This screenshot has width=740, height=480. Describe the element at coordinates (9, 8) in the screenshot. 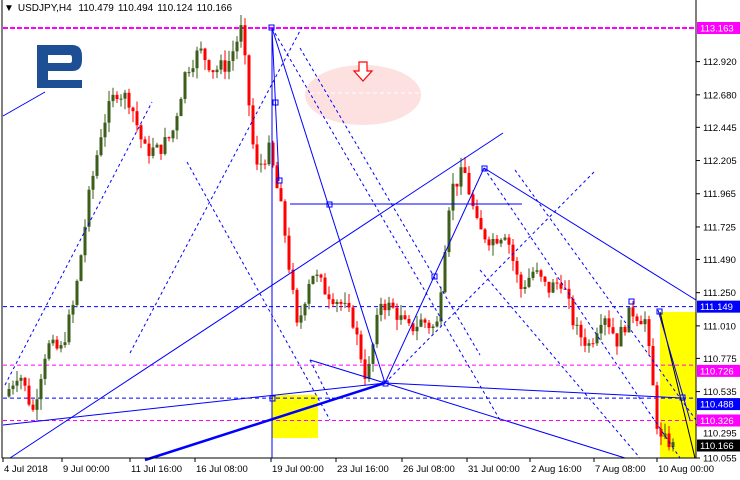

I see `triangle-down-icon: ▼` at that location.